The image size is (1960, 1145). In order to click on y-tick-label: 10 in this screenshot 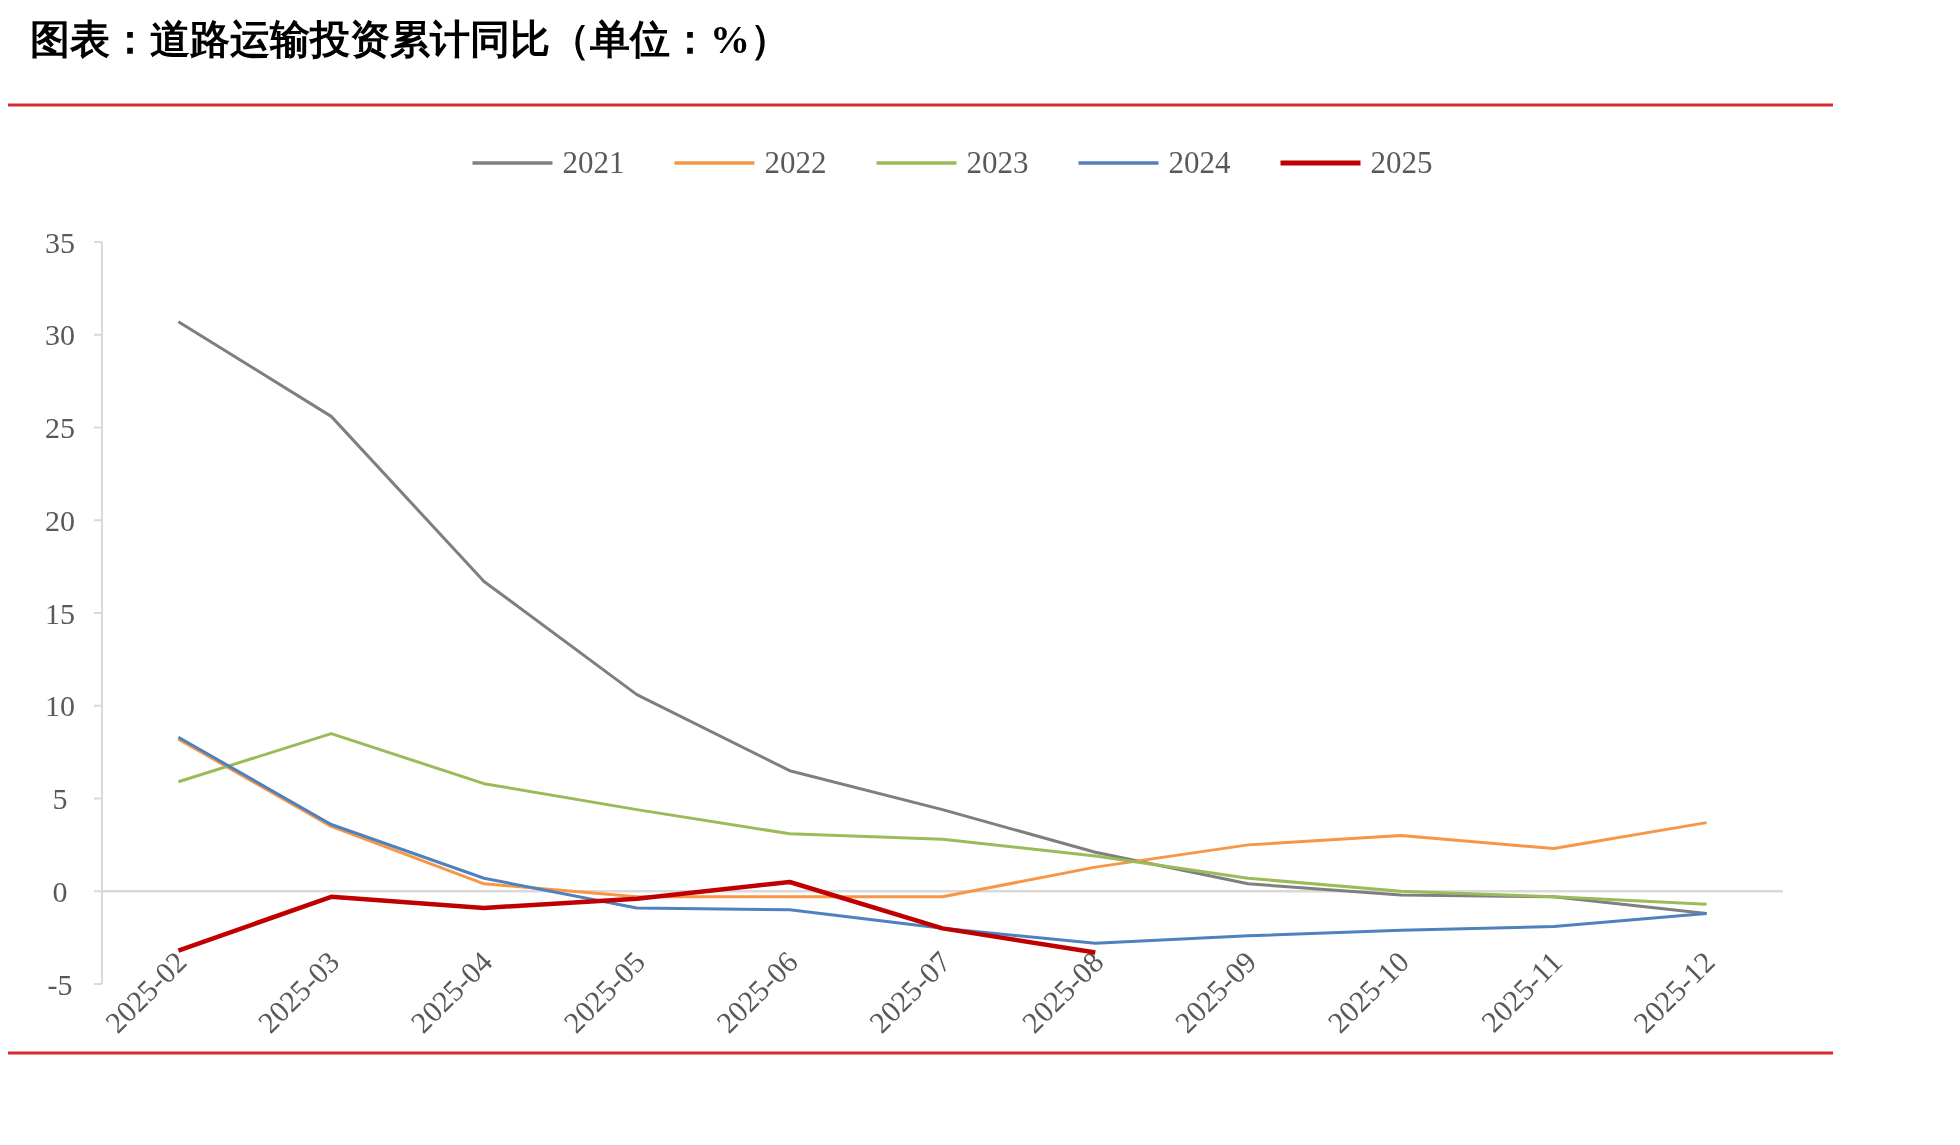, I will do `click(60, 706)`.